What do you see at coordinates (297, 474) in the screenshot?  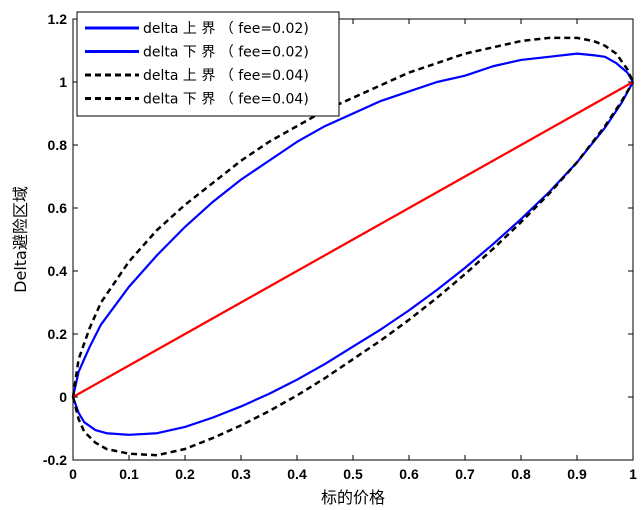 I see `x-tick-label: 0.4` at bounding box center [297, 474].